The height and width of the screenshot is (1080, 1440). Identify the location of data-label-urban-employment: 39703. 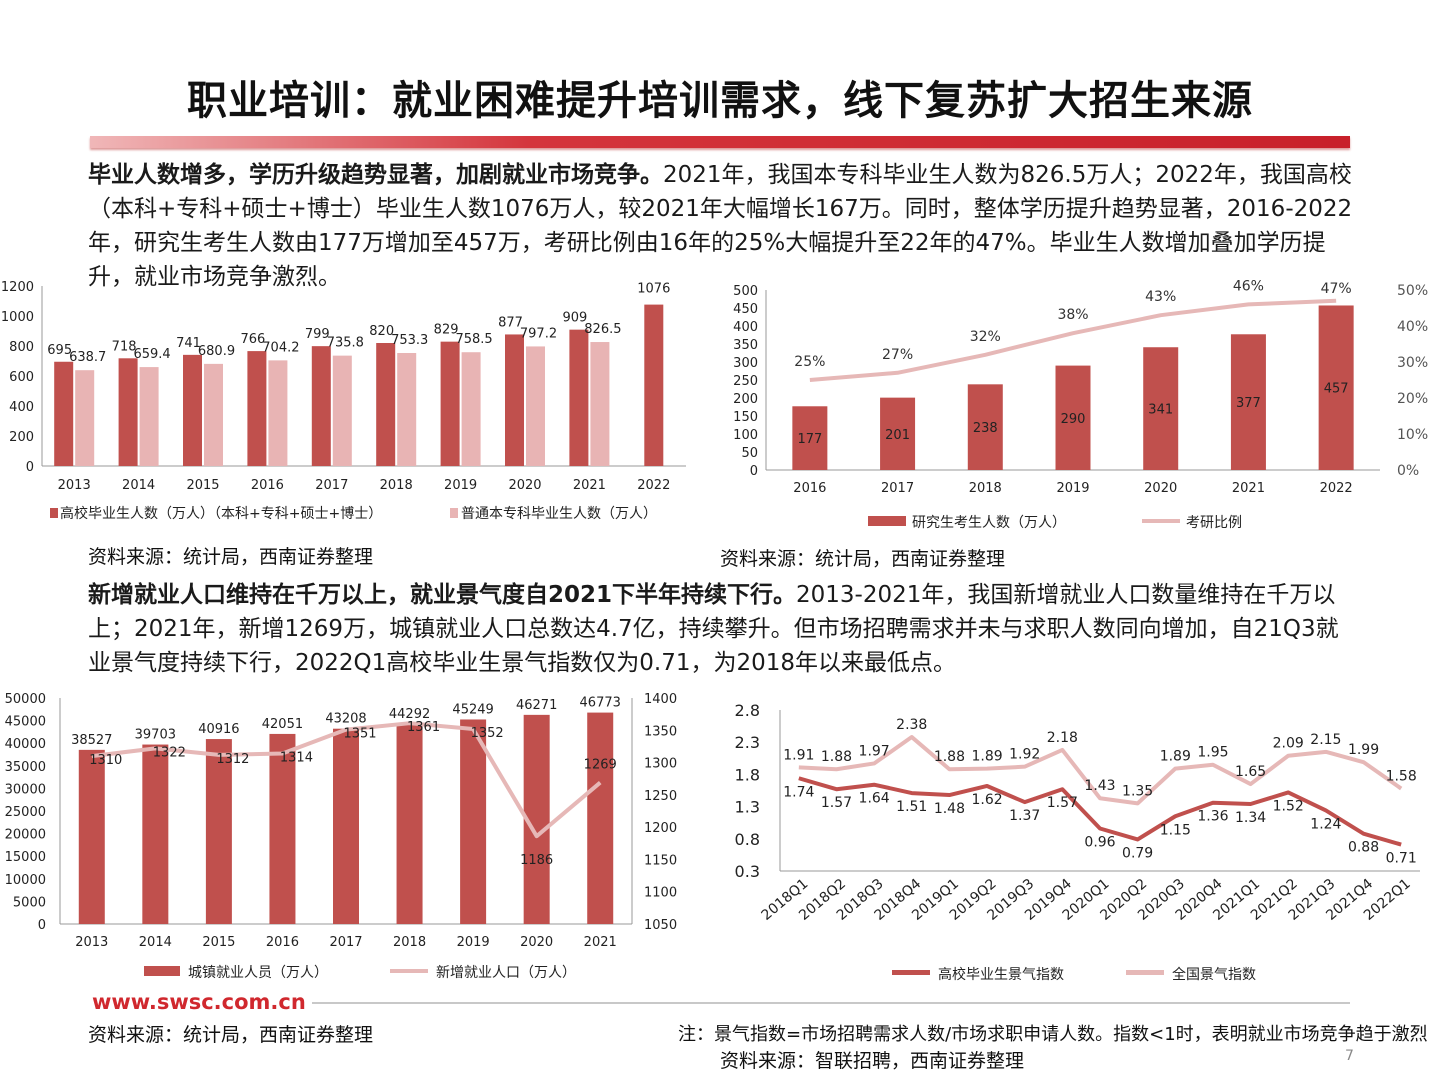
(155, 735).